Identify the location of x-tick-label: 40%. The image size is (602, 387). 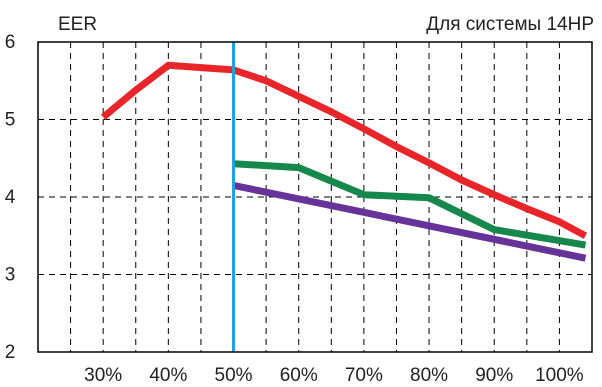
(168, 375).